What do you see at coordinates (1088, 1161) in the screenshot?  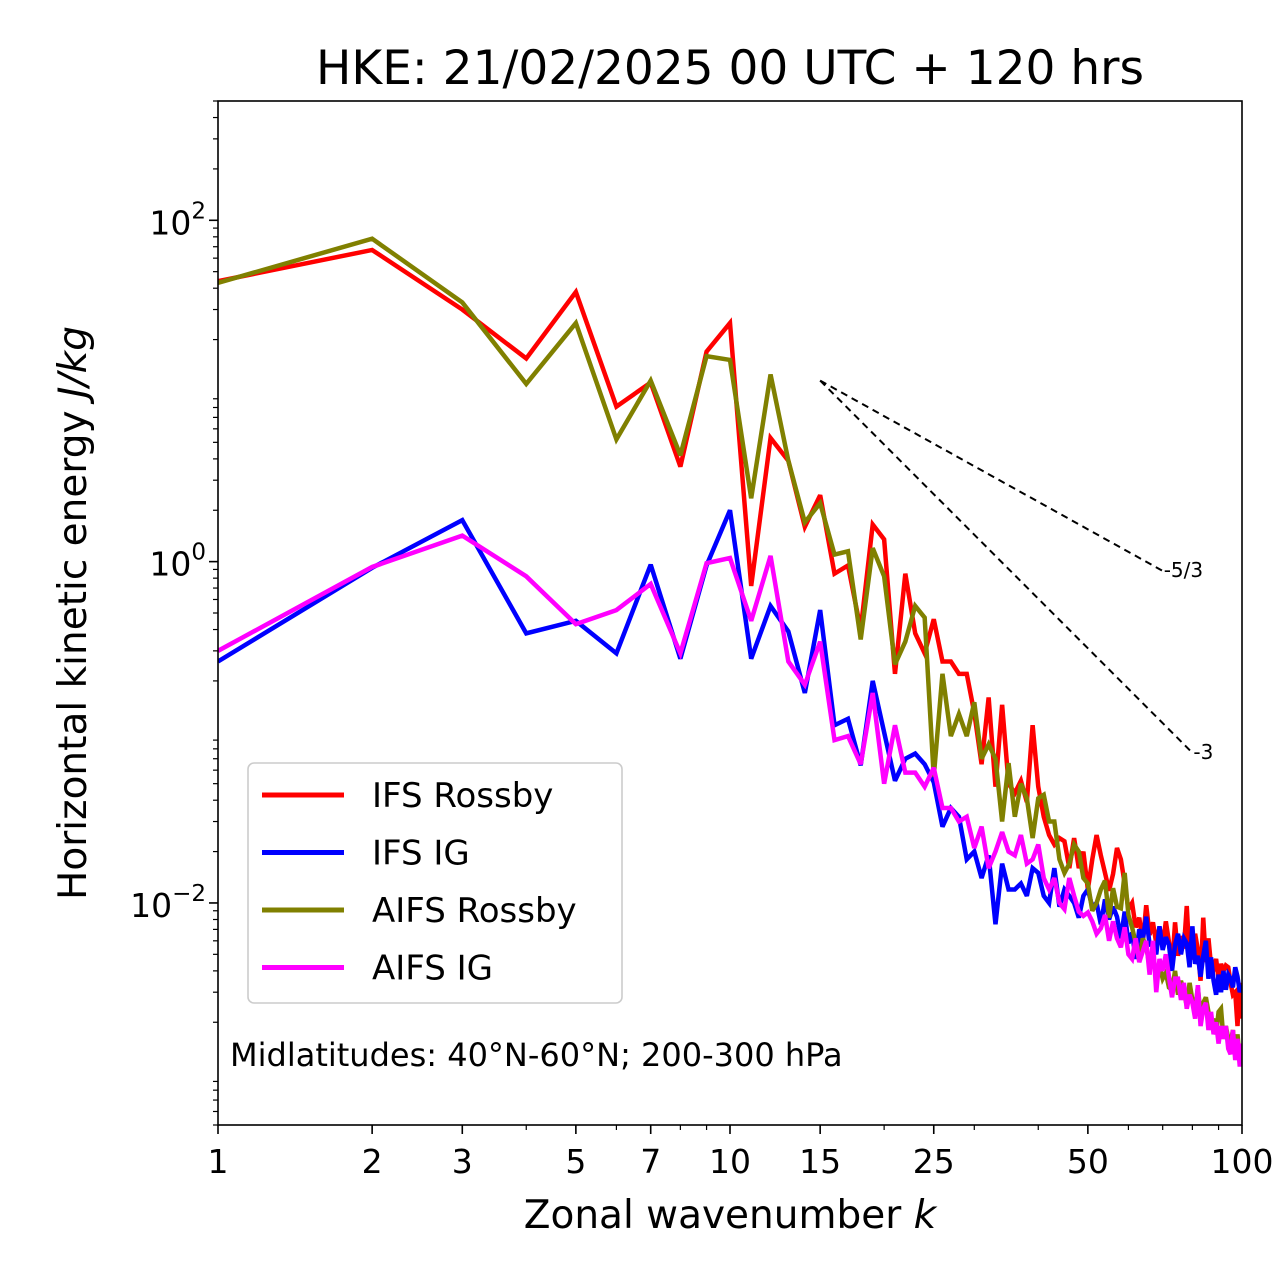 I see `x-tick-label: 50` at bounding box center [1088, 1161].